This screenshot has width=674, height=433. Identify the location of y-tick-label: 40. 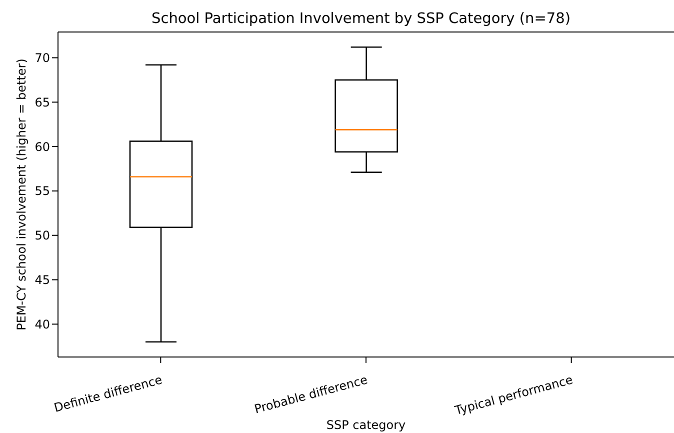
(42, 324).